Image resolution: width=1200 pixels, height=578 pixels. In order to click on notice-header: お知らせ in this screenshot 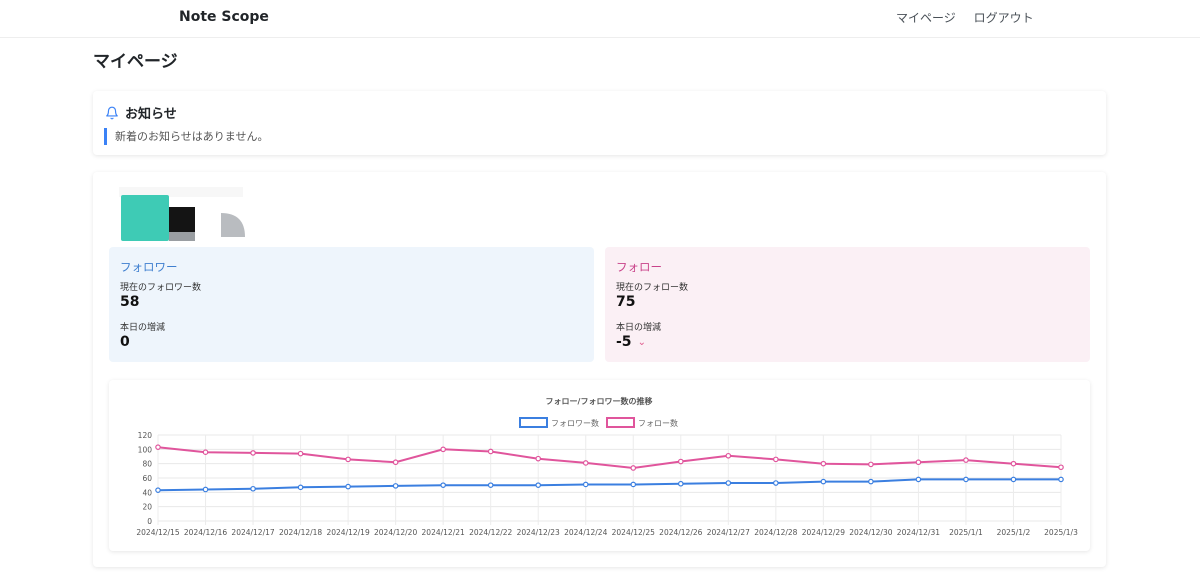, I will do `click(141, 112)`.